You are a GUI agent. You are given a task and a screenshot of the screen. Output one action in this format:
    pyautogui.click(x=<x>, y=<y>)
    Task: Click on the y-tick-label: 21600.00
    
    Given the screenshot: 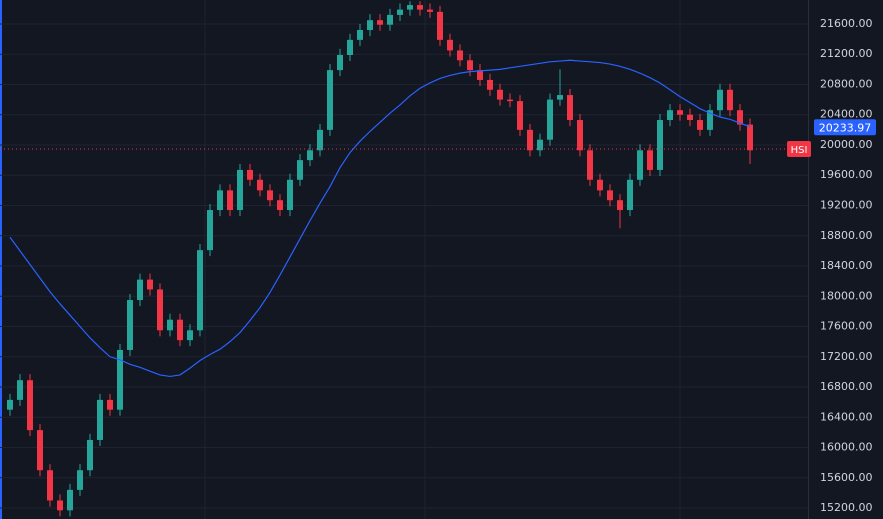 What is the action you would take?
    pyautogui.click(x=846, y=23)
    